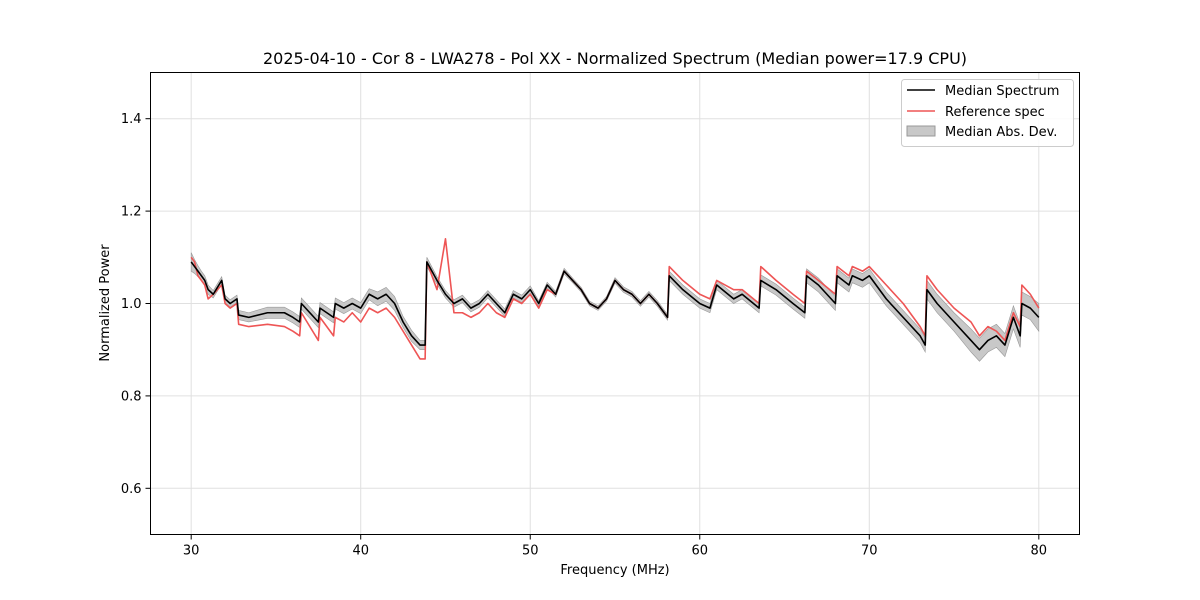  Describe the element at coordinates (615, 306) in the screenshot. I see `median-spectrum-line` at that location.